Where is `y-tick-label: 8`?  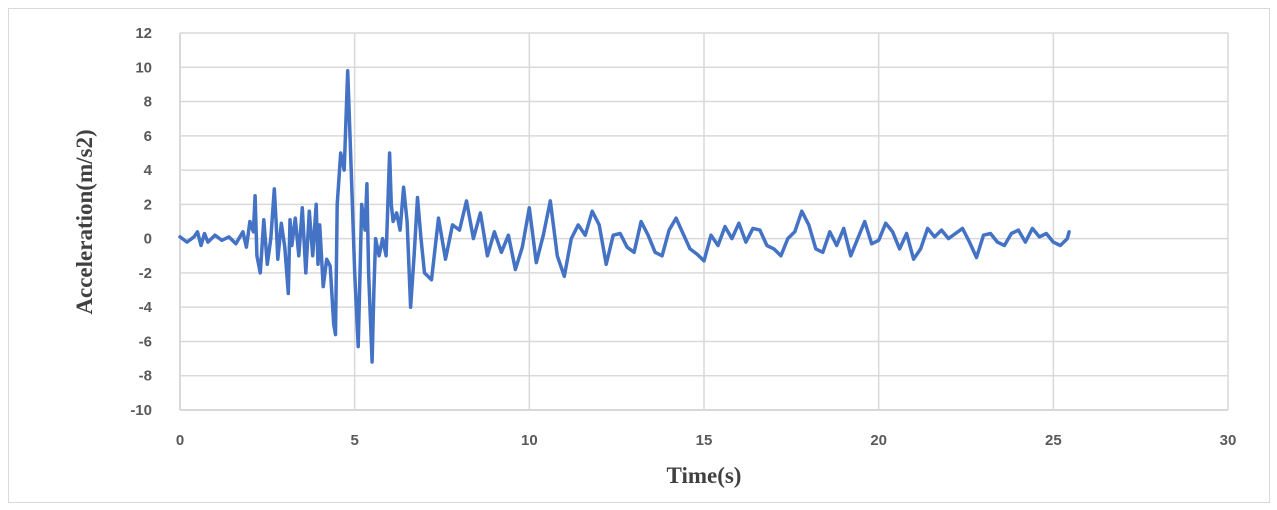
y-tick-label: 8 is located at coordinates (148, 102).